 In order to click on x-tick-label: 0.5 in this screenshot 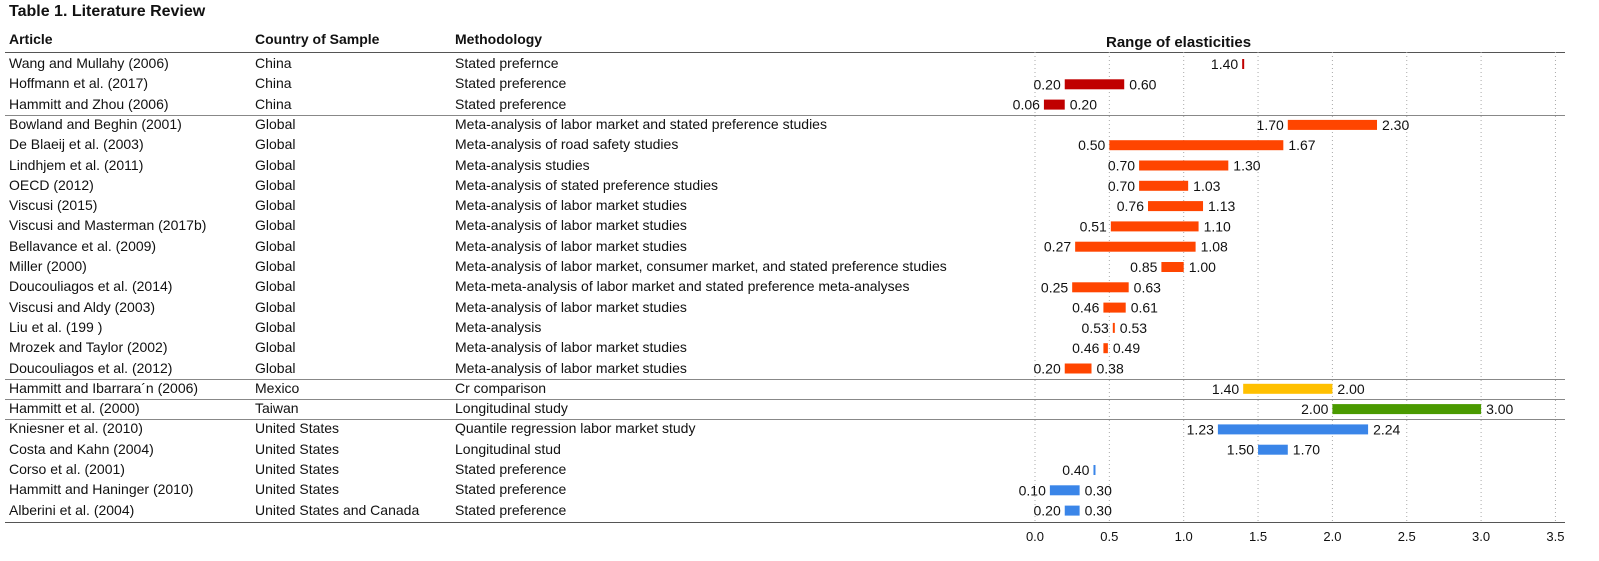, I will do `click(1109, 536)`.